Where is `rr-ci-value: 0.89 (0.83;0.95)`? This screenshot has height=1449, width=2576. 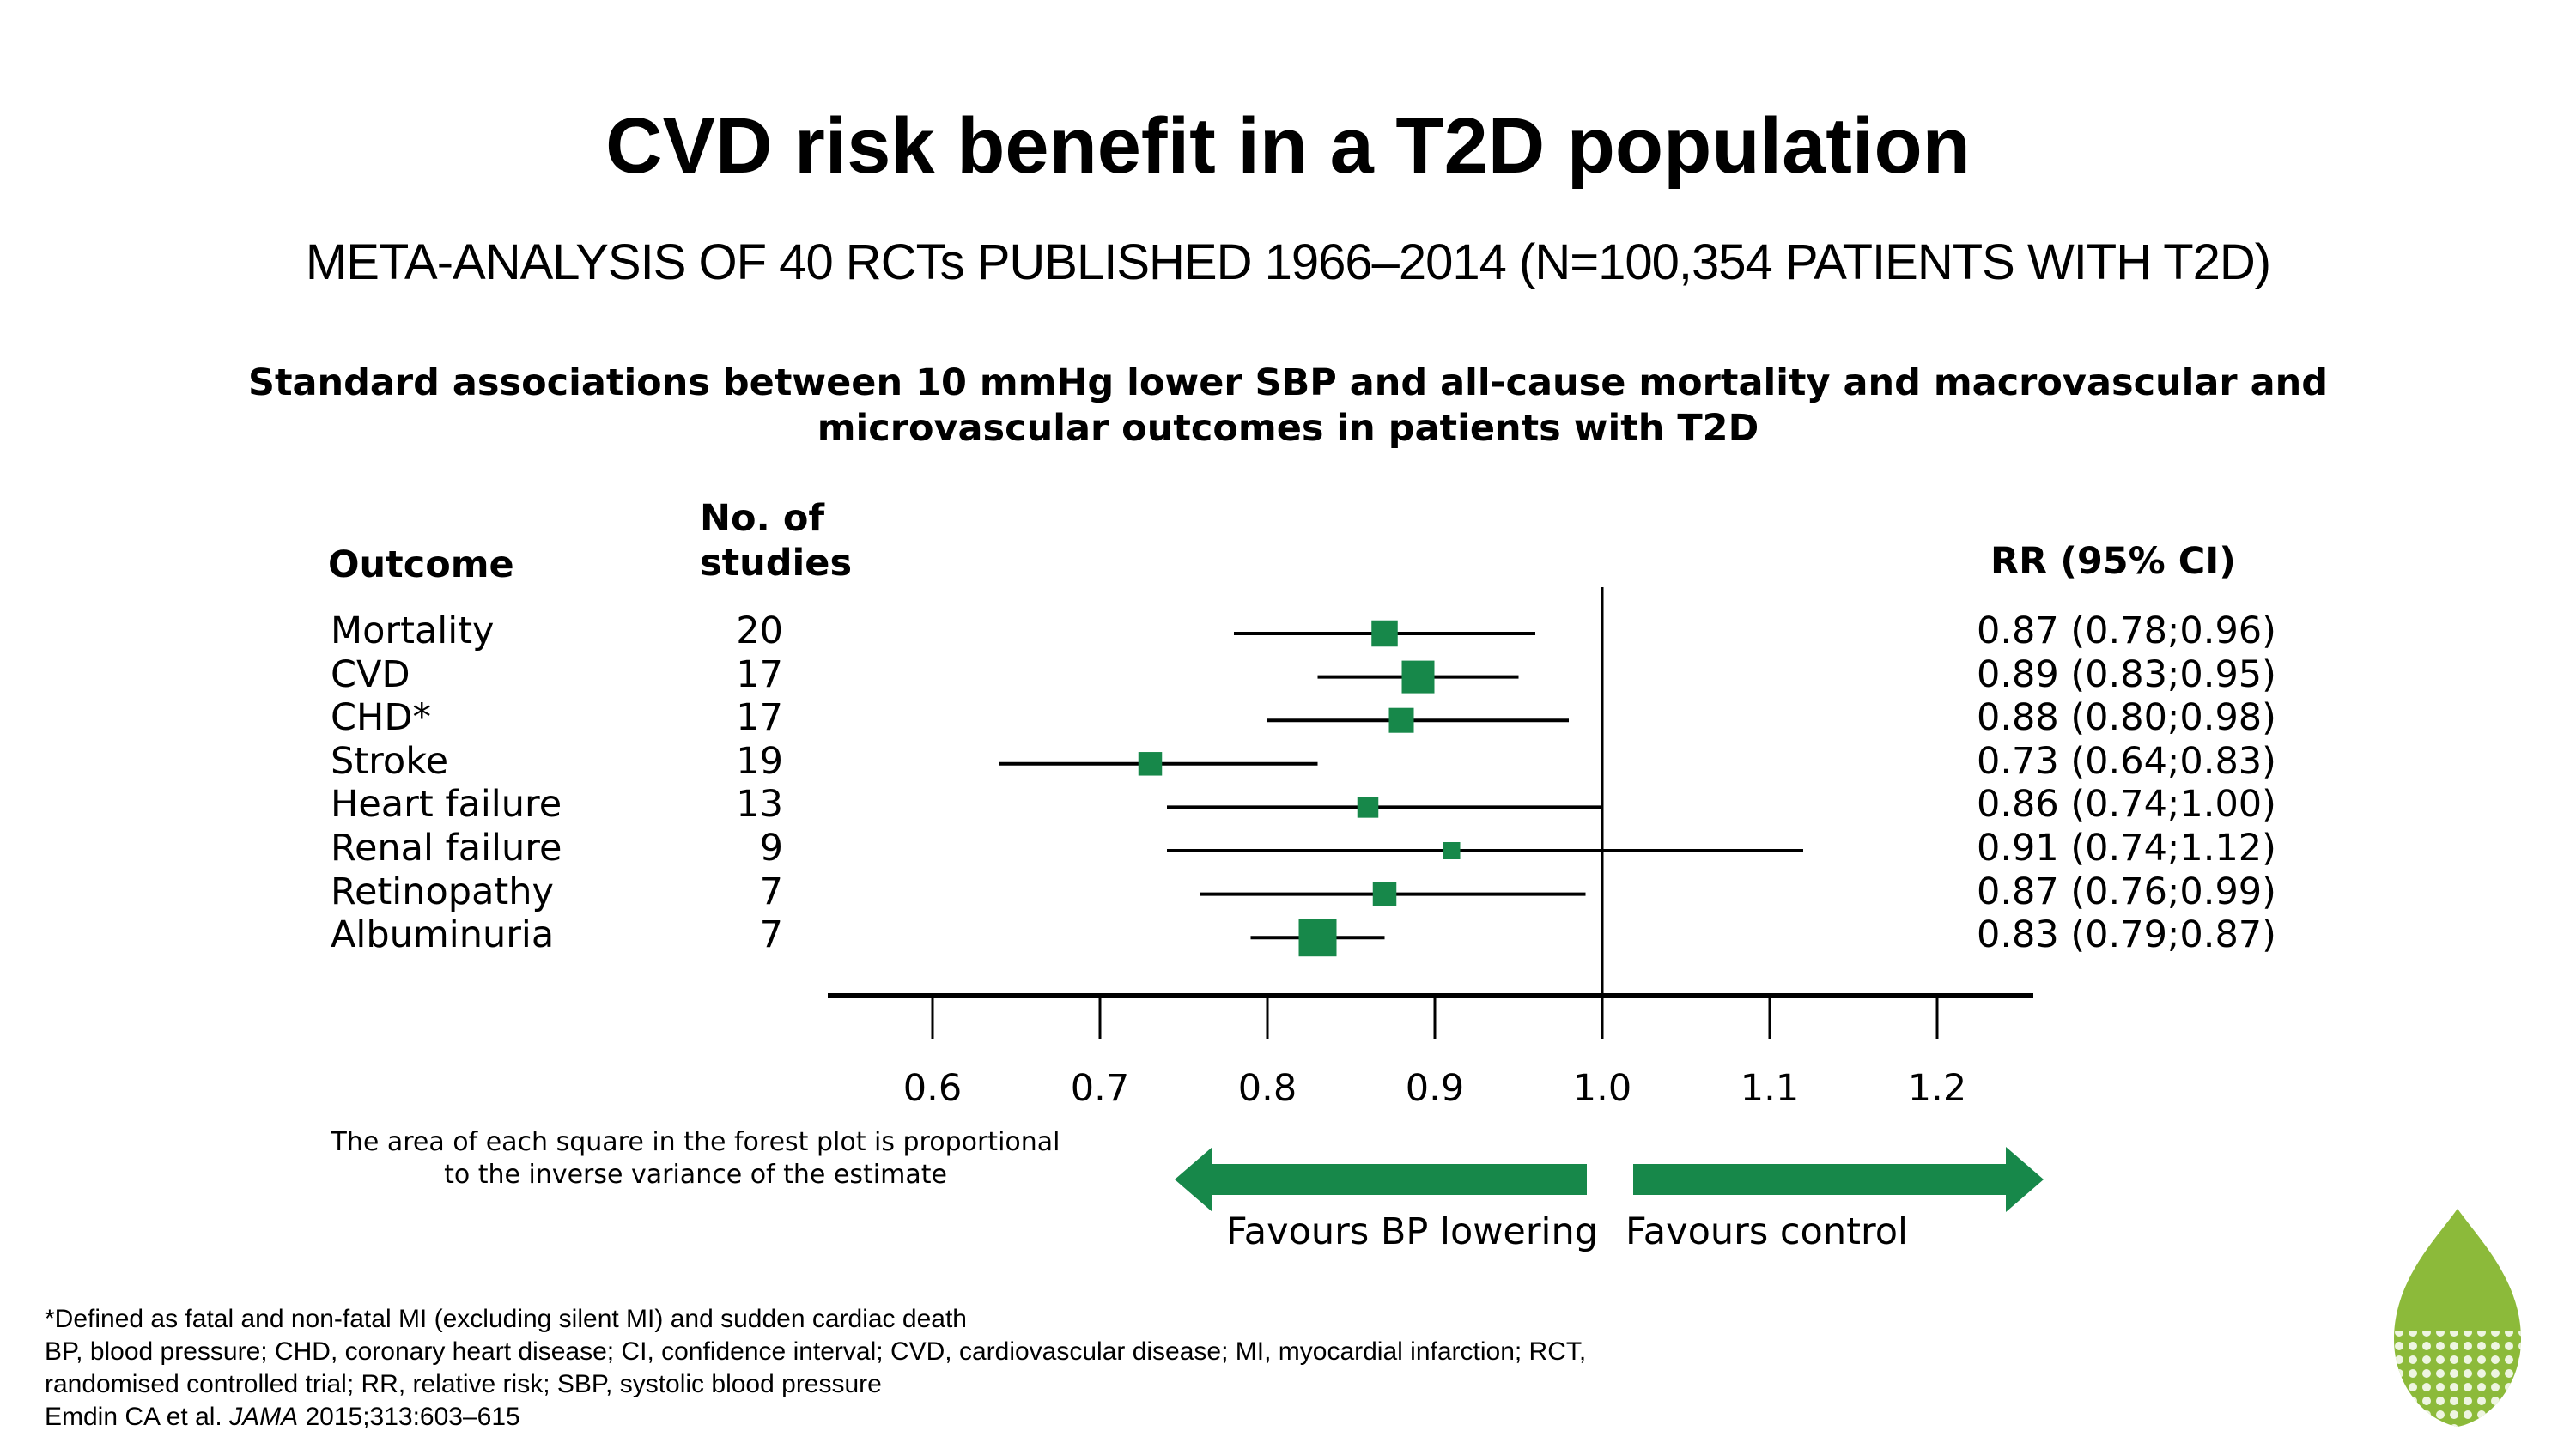
rr-ci-value: 0.89 (0.83;0.95) is located at coordinates (2126, 674).